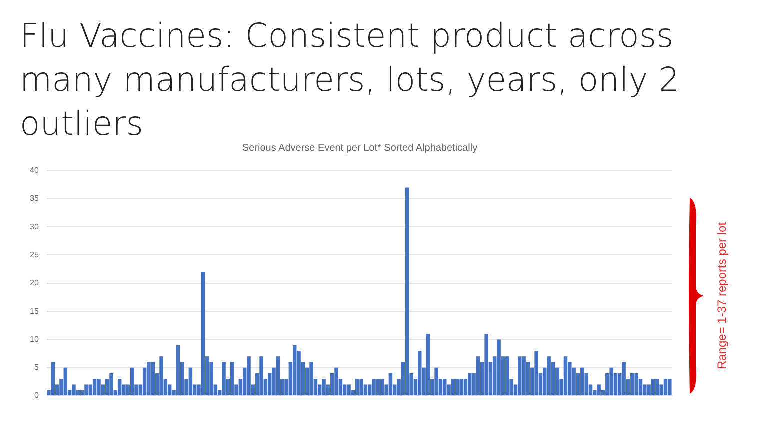 This screenshot has width=761, height=429. Describe the element at coordinates (35, 171) in the screenshot. I see `y-tick-label: 40` at that location.